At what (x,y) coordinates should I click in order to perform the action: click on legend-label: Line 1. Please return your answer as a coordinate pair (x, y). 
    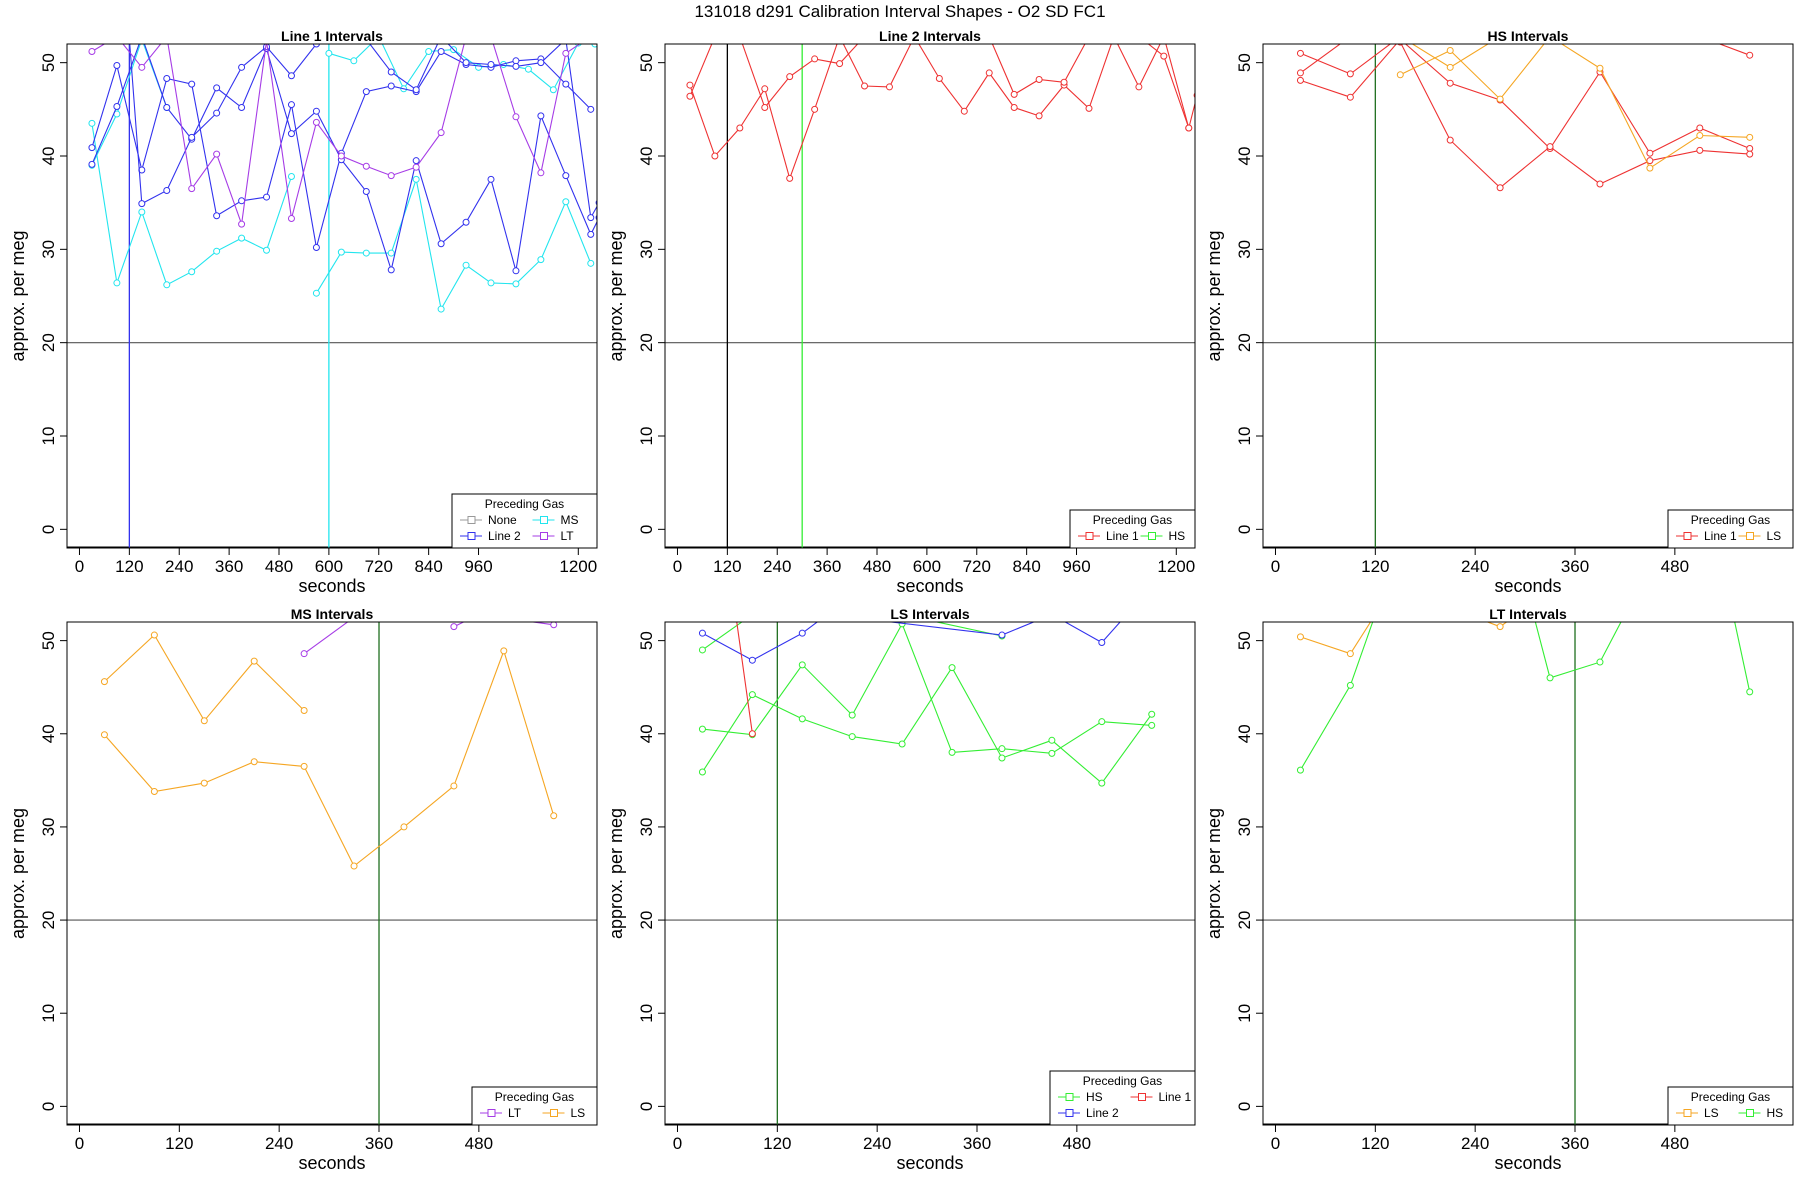
    Looking at the image, I should click on (1720, 536).